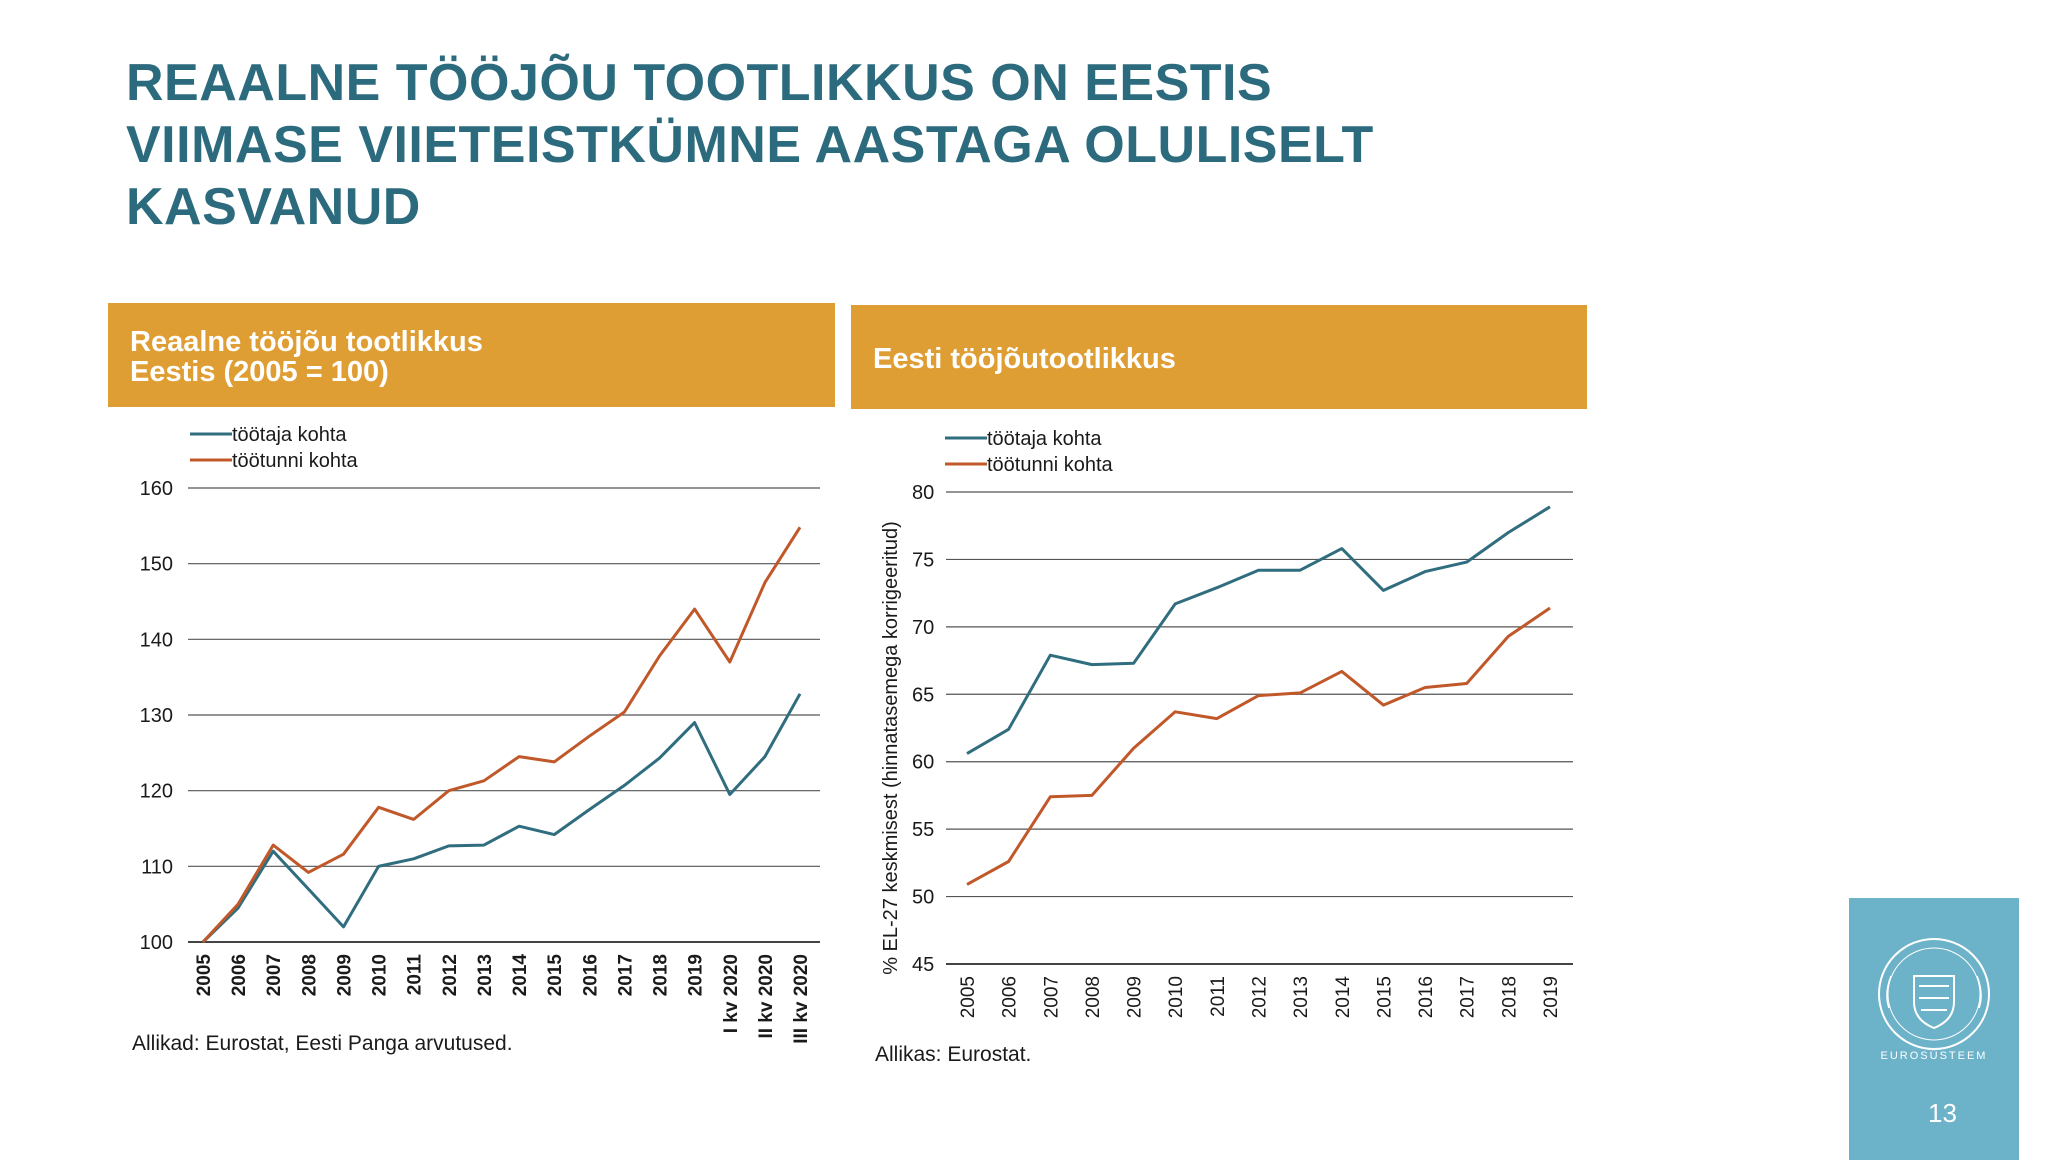  What do you see at coordinates (1934, 994) in the screenshot?
I see `eesti-pank-seal-icon` at bounding box center [1934, 994].